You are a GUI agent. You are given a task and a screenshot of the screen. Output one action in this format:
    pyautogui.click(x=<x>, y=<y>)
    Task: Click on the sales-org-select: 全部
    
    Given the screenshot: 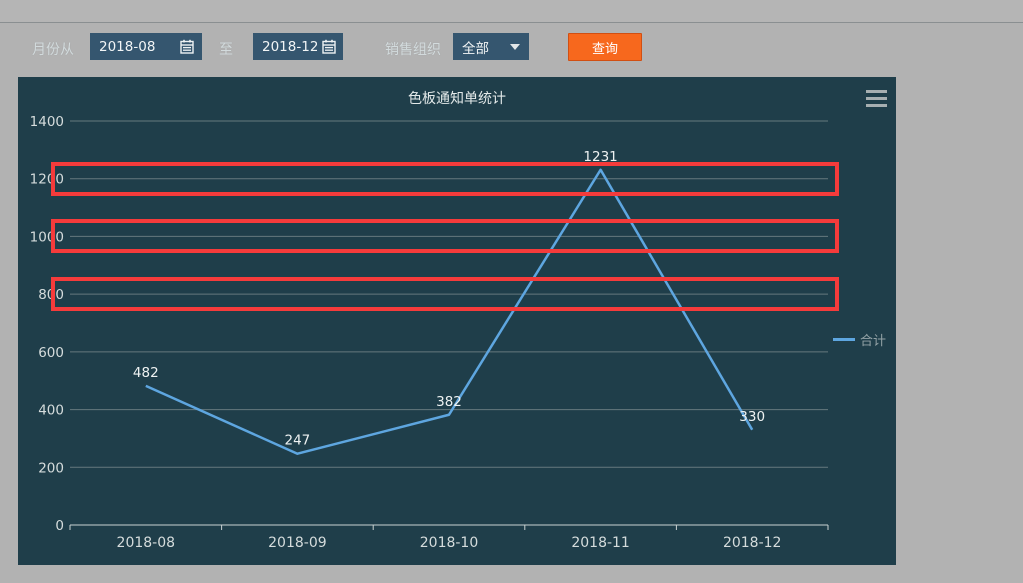 What is the action you would take?
    pyautogui.click(x=491, y=46)
    